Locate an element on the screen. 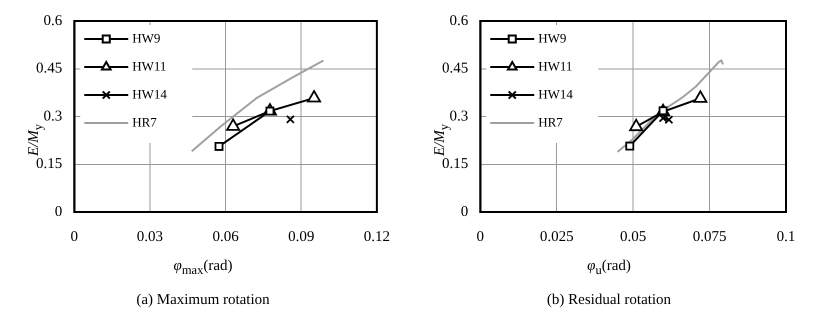 This screenshot has width=813, height=336. x-axis-title: φ$_{max}$(rad) is located at coordinates (203, 268).